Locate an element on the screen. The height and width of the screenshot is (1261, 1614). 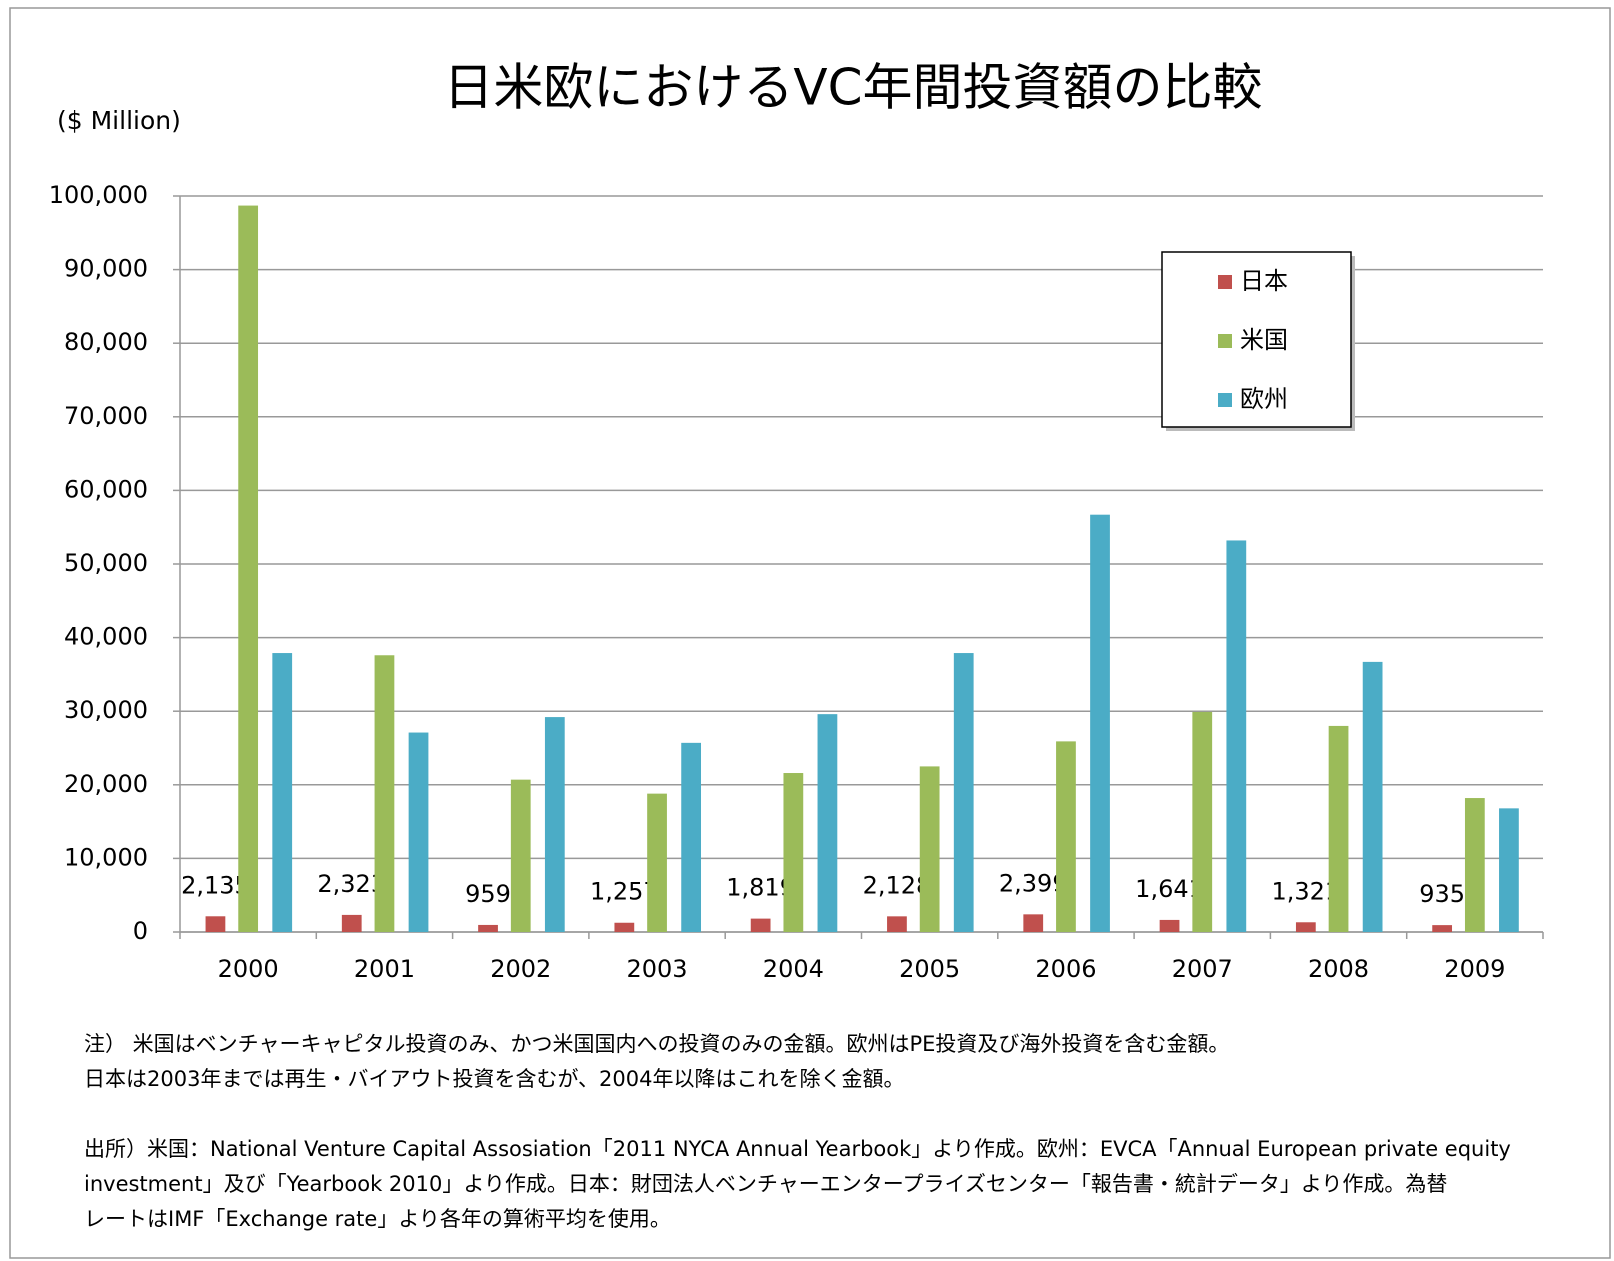
x-tick-label: 2001 is located at coordinates (384, 969).